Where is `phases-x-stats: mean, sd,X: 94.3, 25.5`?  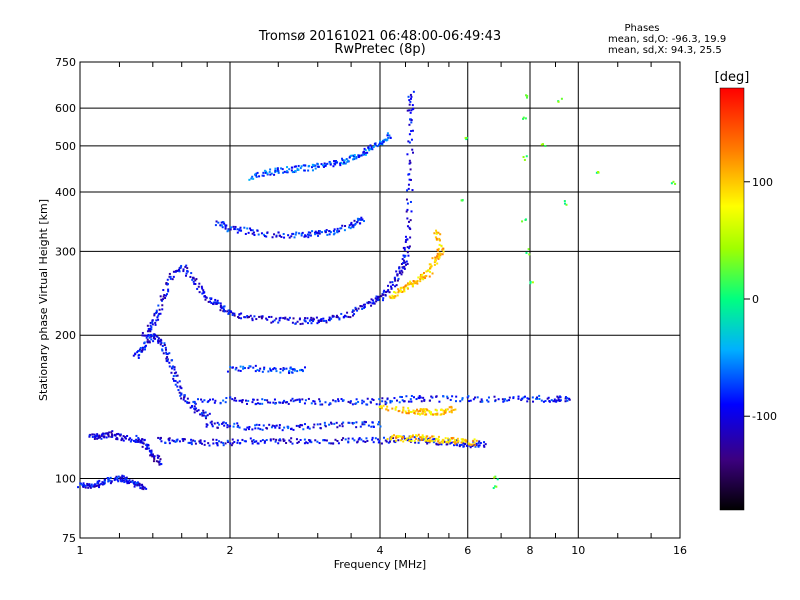
phases-x-stats: mean, sd,X: 94.3, 25.5 is located at coordinates (665, 50).